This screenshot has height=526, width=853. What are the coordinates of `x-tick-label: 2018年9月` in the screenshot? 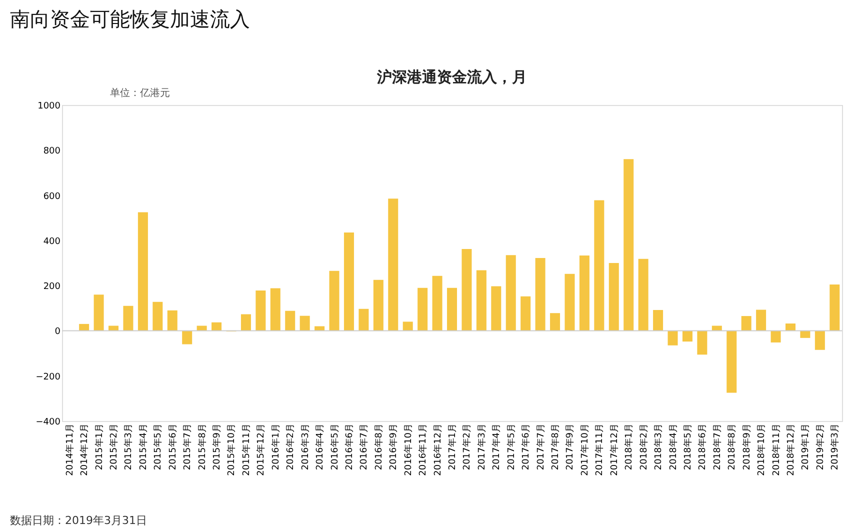 It's located at (746, 447).